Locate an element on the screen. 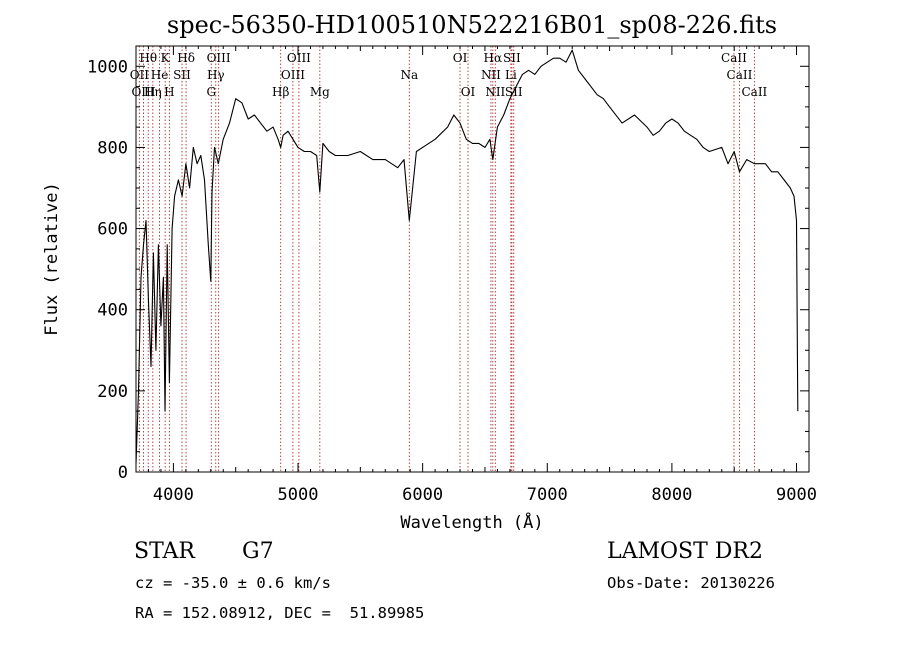 The height and width of the screenshot is (649, 900). marker-label-11: SII is located at coordinates (182, 75).